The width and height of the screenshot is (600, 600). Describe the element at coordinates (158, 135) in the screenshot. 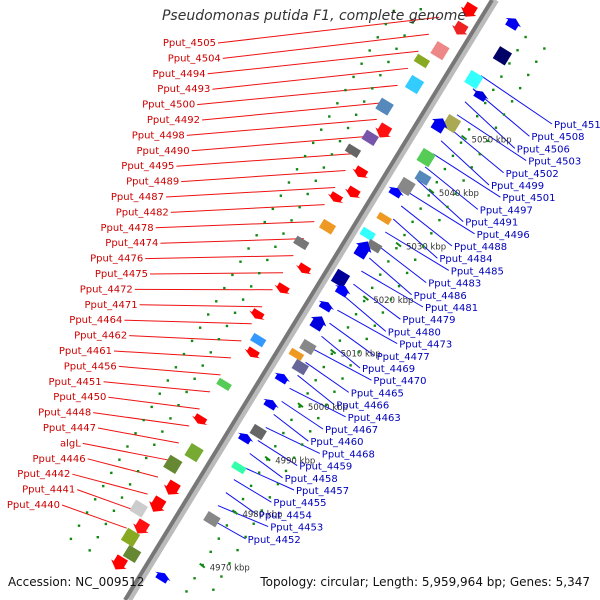

I see `gene-label-top: Pput_4498` at that location.